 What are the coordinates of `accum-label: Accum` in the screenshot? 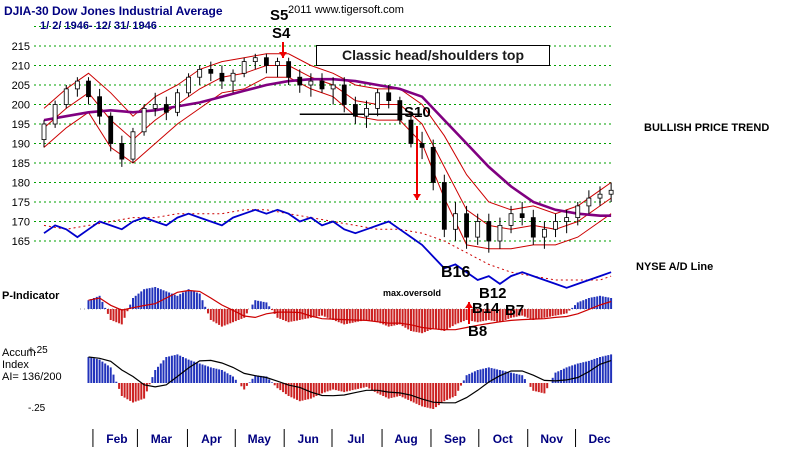 It's located at (19, 353).